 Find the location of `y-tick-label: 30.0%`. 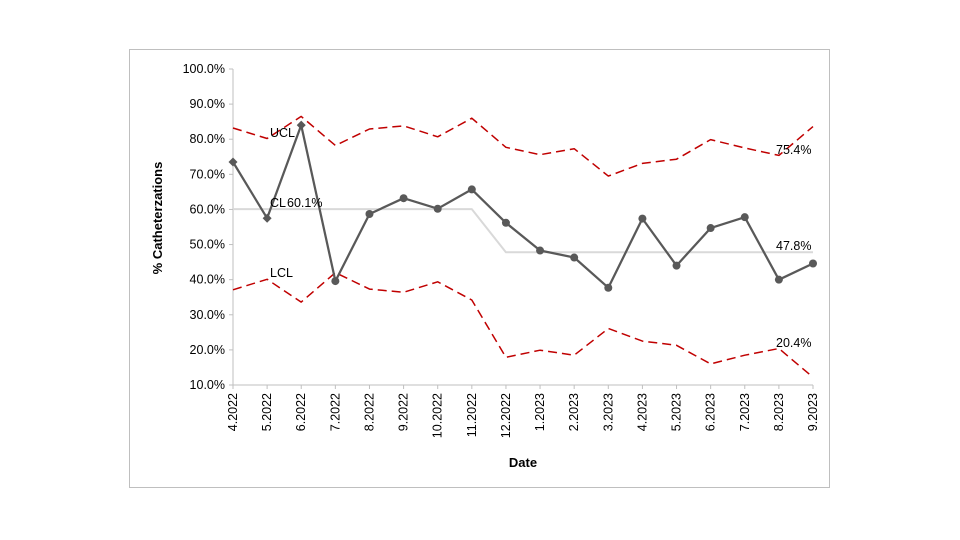

y-tick-label: 30.0% is located at coordinates (207, 315).